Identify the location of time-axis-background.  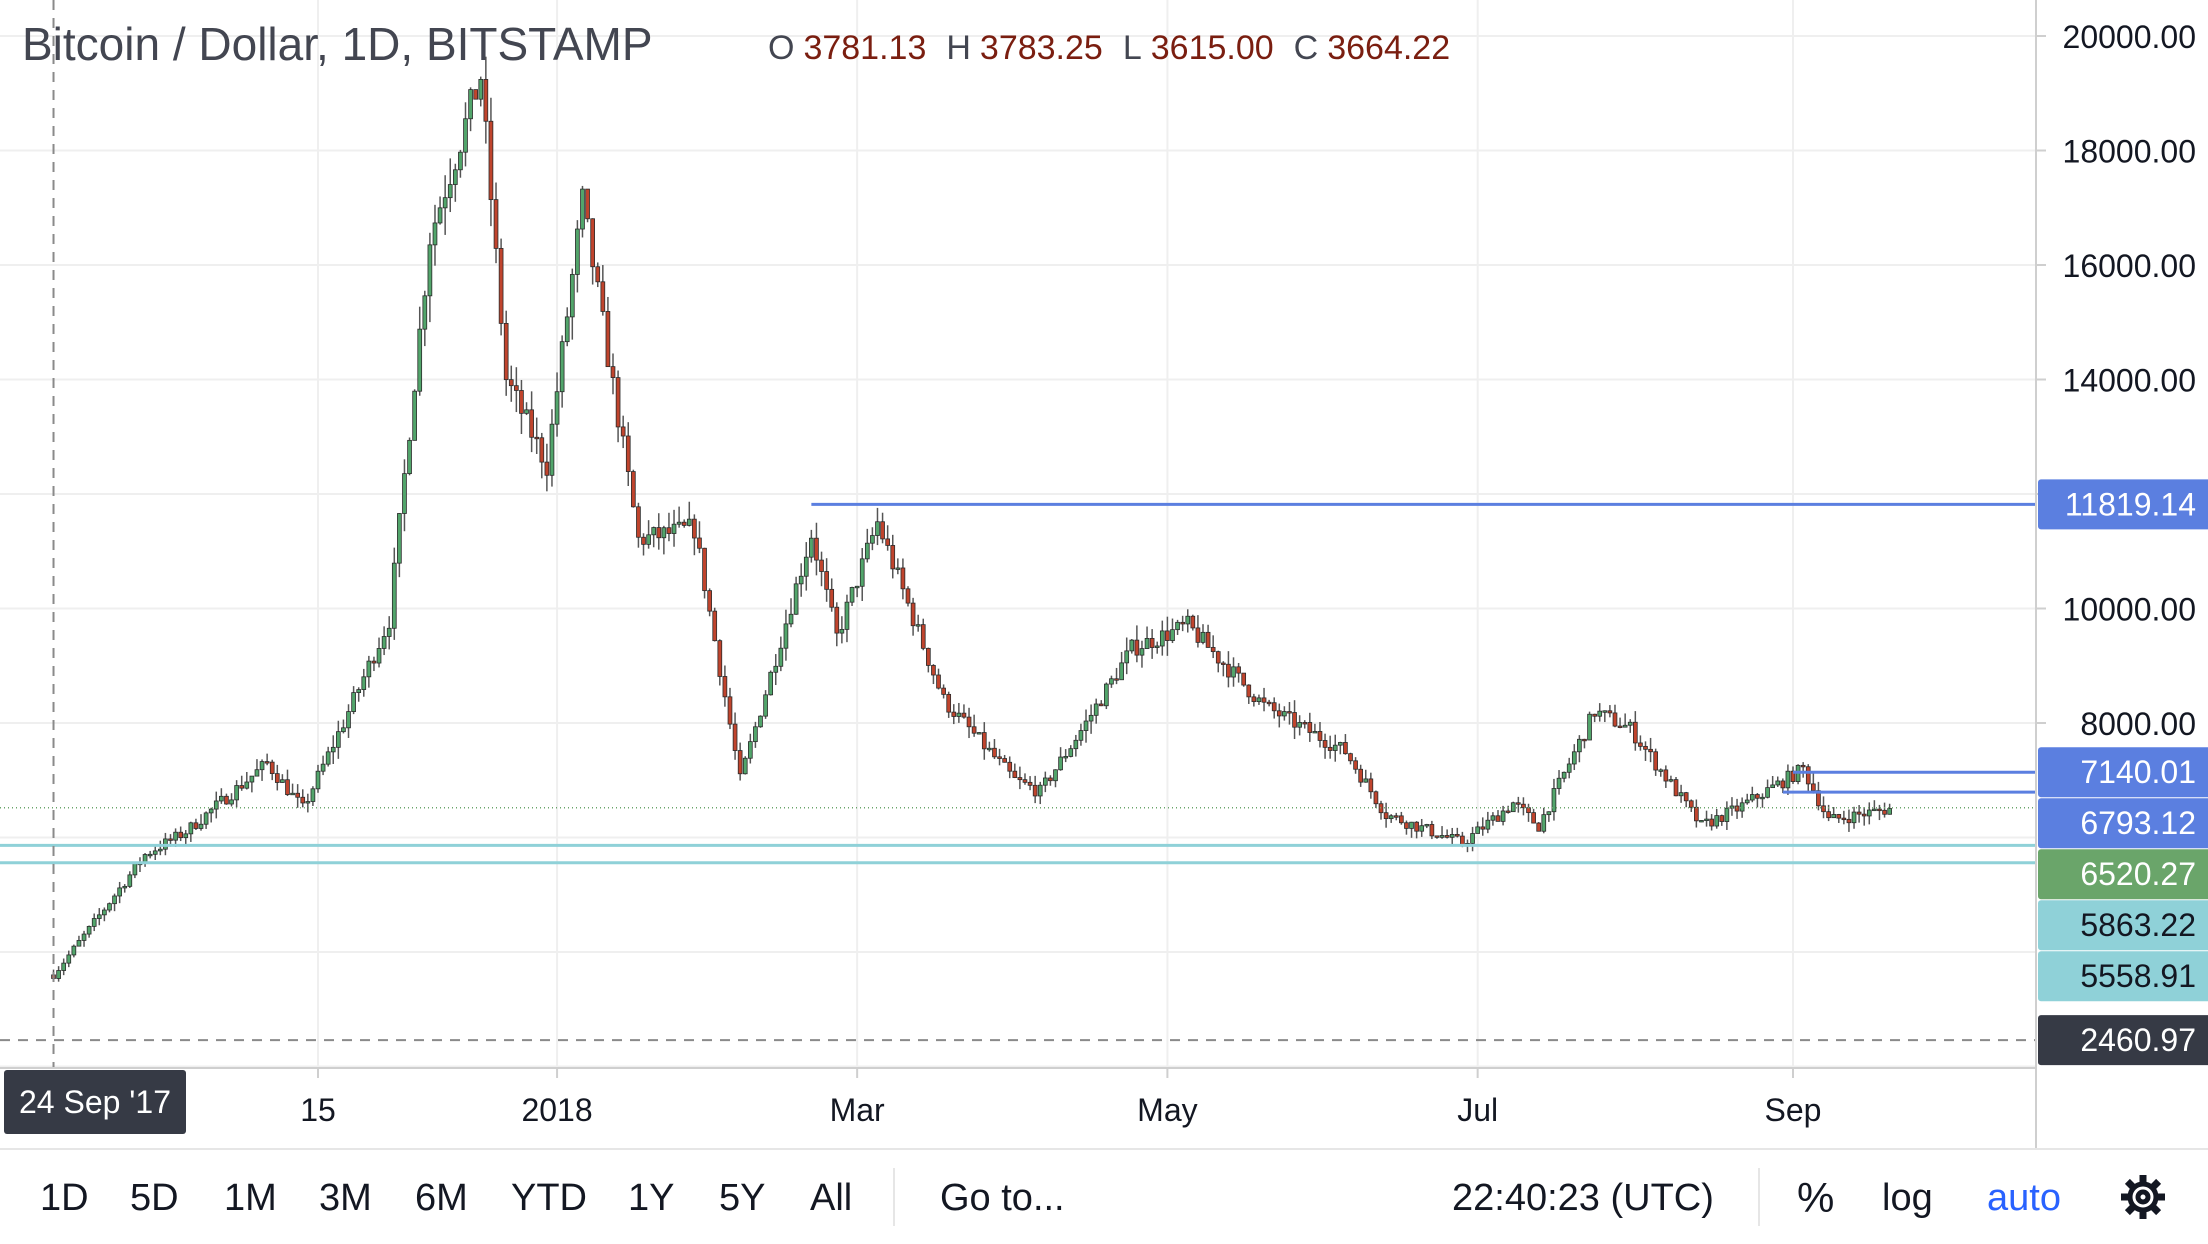
(1018, 1108).